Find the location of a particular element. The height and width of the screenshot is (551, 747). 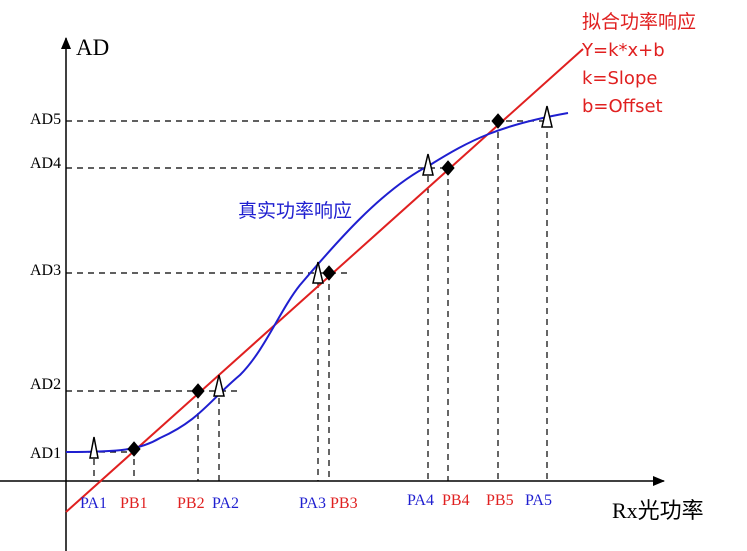

y-axis-label: AD is located at coordinates (92, 47).